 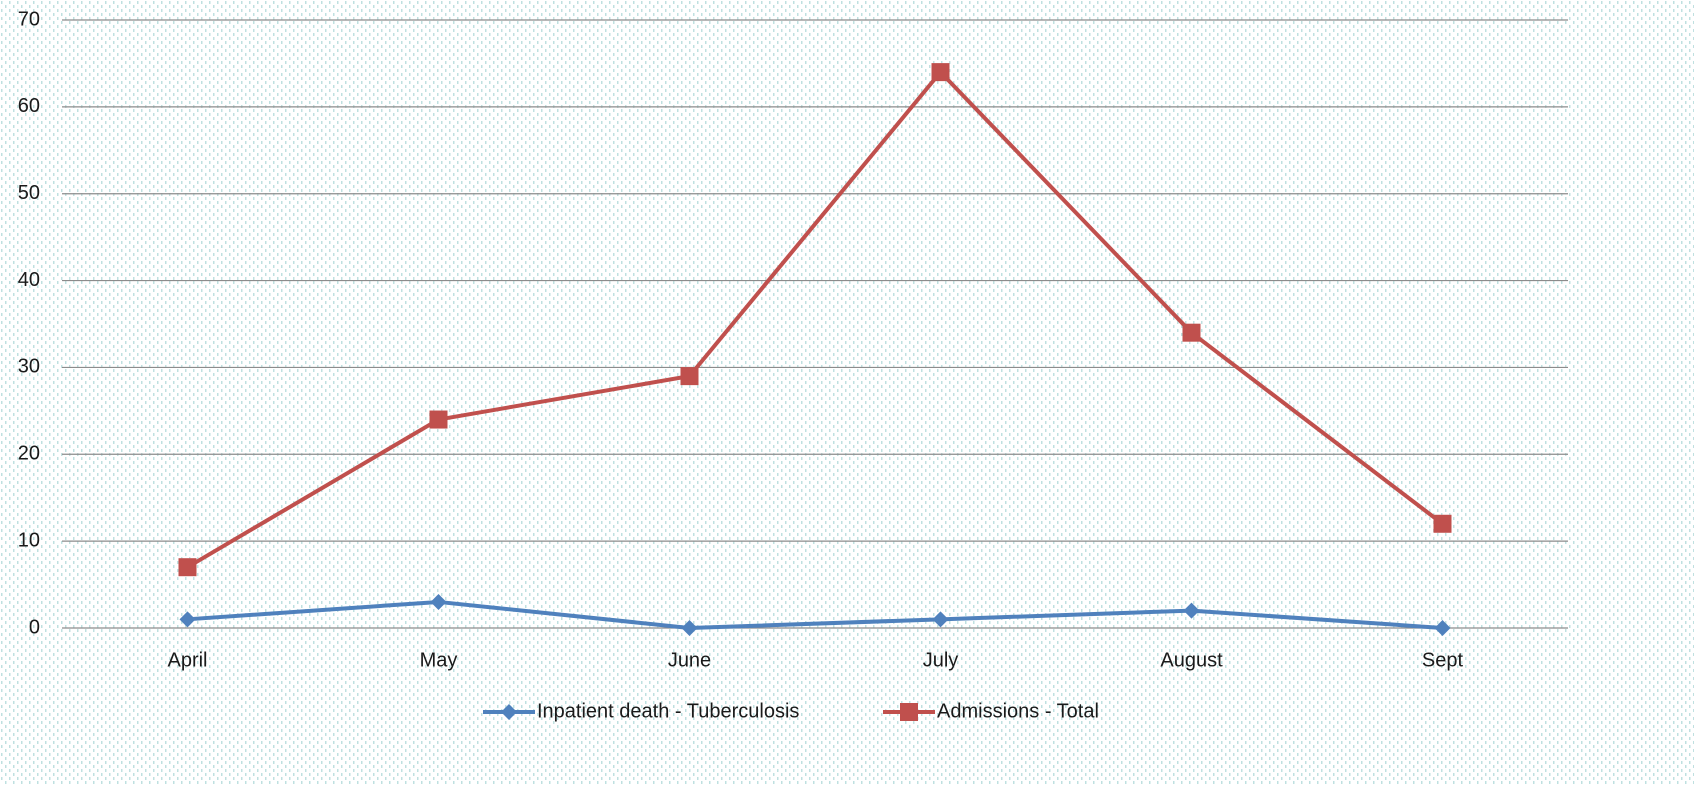 I want to click on series-line, so click(x=815, y=614).